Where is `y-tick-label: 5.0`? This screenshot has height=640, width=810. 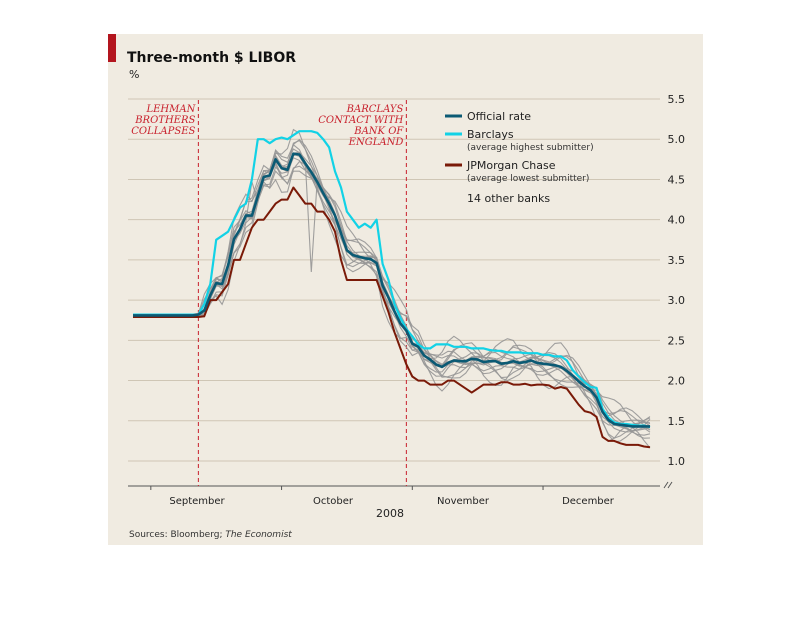
y-tick-label: 5.0 is located at coordinates (677, 139).